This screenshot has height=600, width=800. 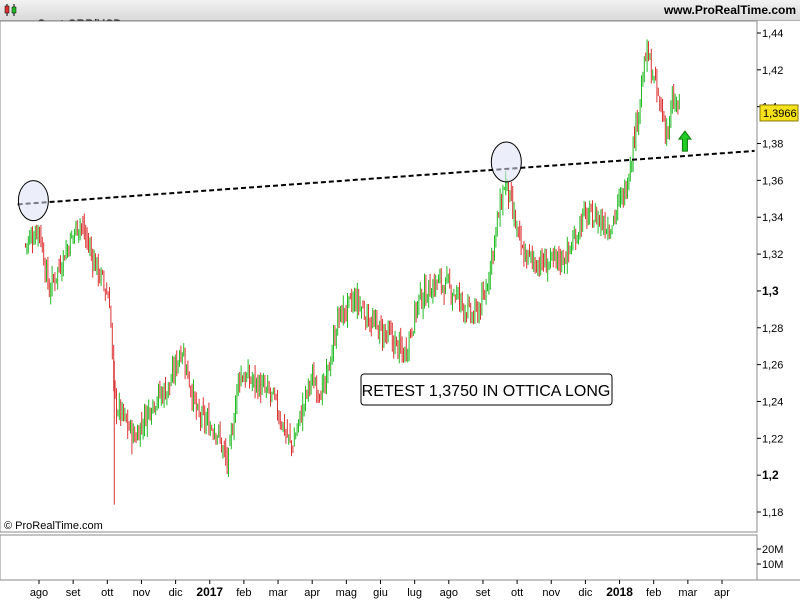 What do you see at coordinates (53, 526) in the screenshot?
I see `copyright-text: © ProRealTime.com` at bounding box center [53, 526].